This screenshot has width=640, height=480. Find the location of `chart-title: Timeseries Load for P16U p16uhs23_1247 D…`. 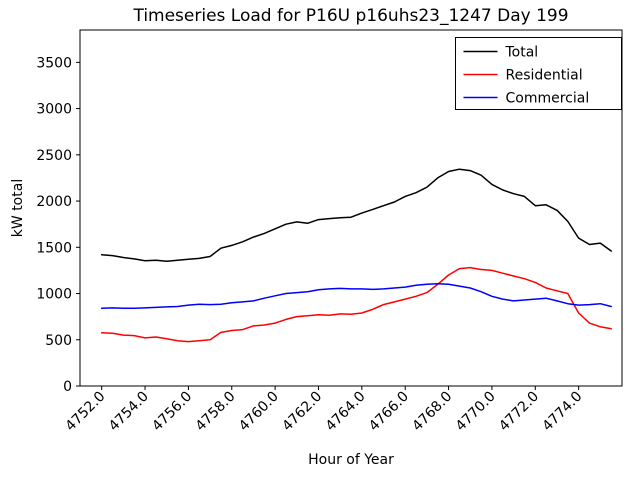

chart-title: Timeseries Load for P16U p16uhs23_1247 D… is located at coordinates (350, 16).